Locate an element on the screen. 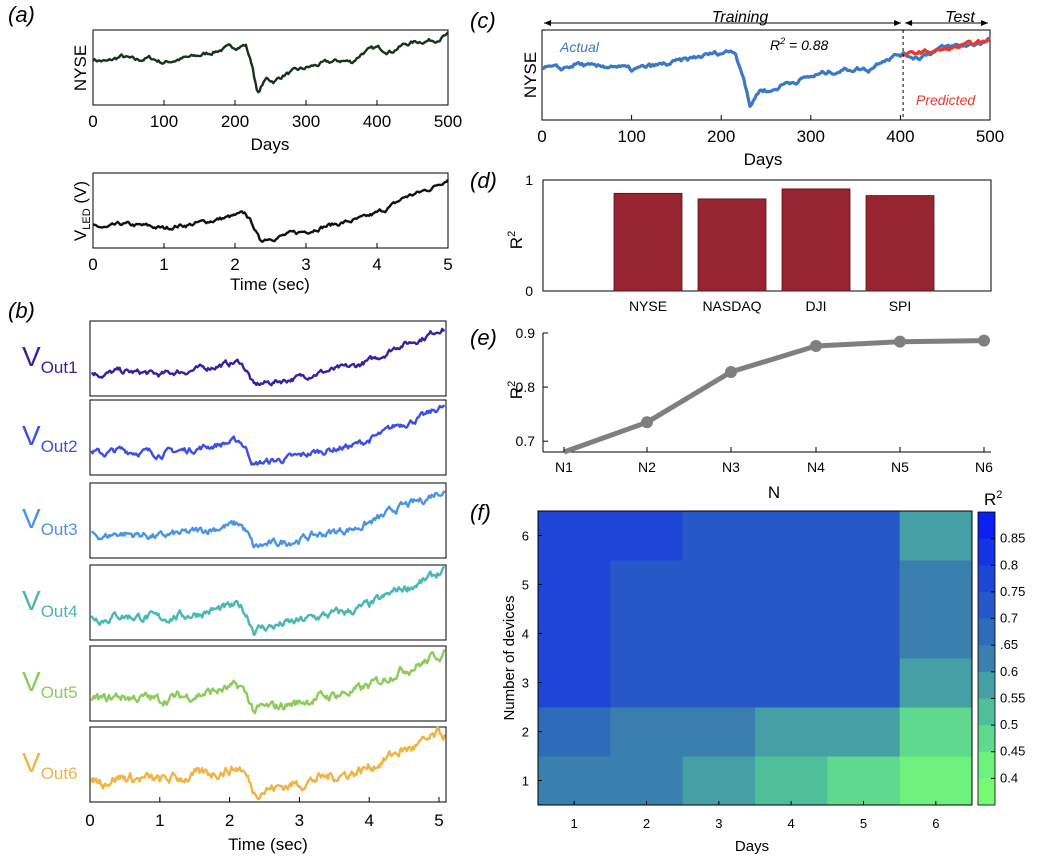 The height and width of the screenshot is (859, 1054). panel-label-f: (f) is located at coordinates (480, 512).